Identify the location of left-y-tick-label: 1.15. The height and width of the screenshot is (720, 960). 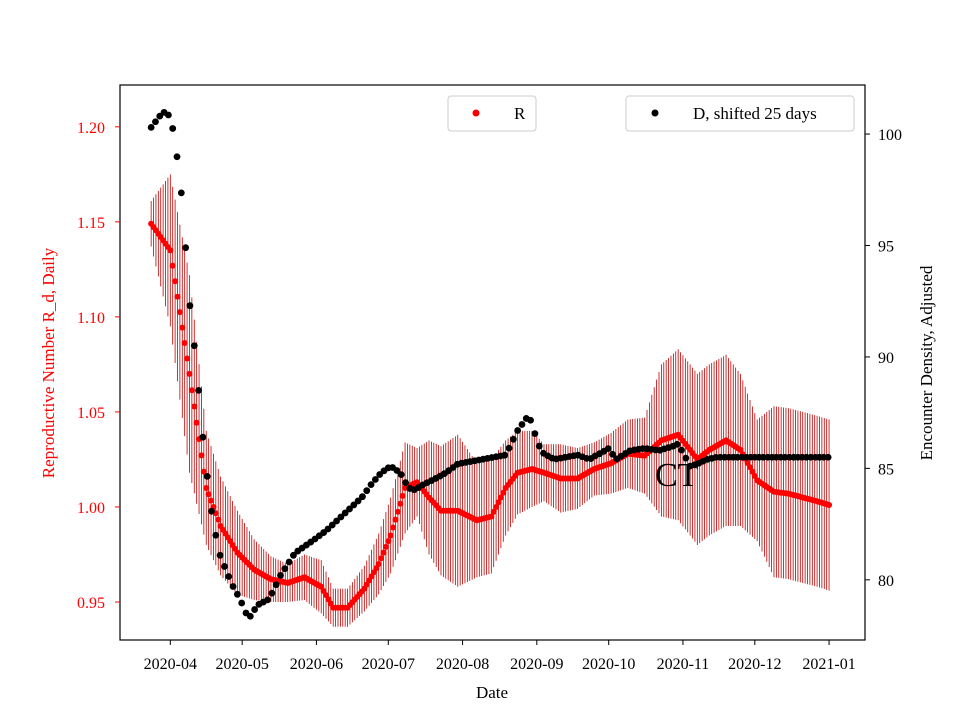
(91, 223).